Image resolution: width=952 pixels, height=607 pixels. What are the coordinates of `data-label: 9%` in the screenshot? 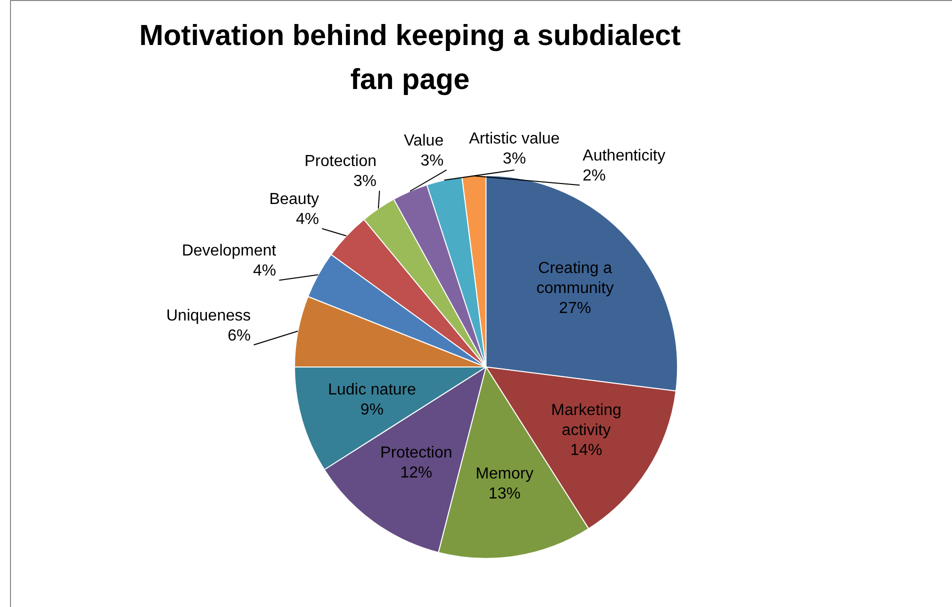 It's located at (372, 410).